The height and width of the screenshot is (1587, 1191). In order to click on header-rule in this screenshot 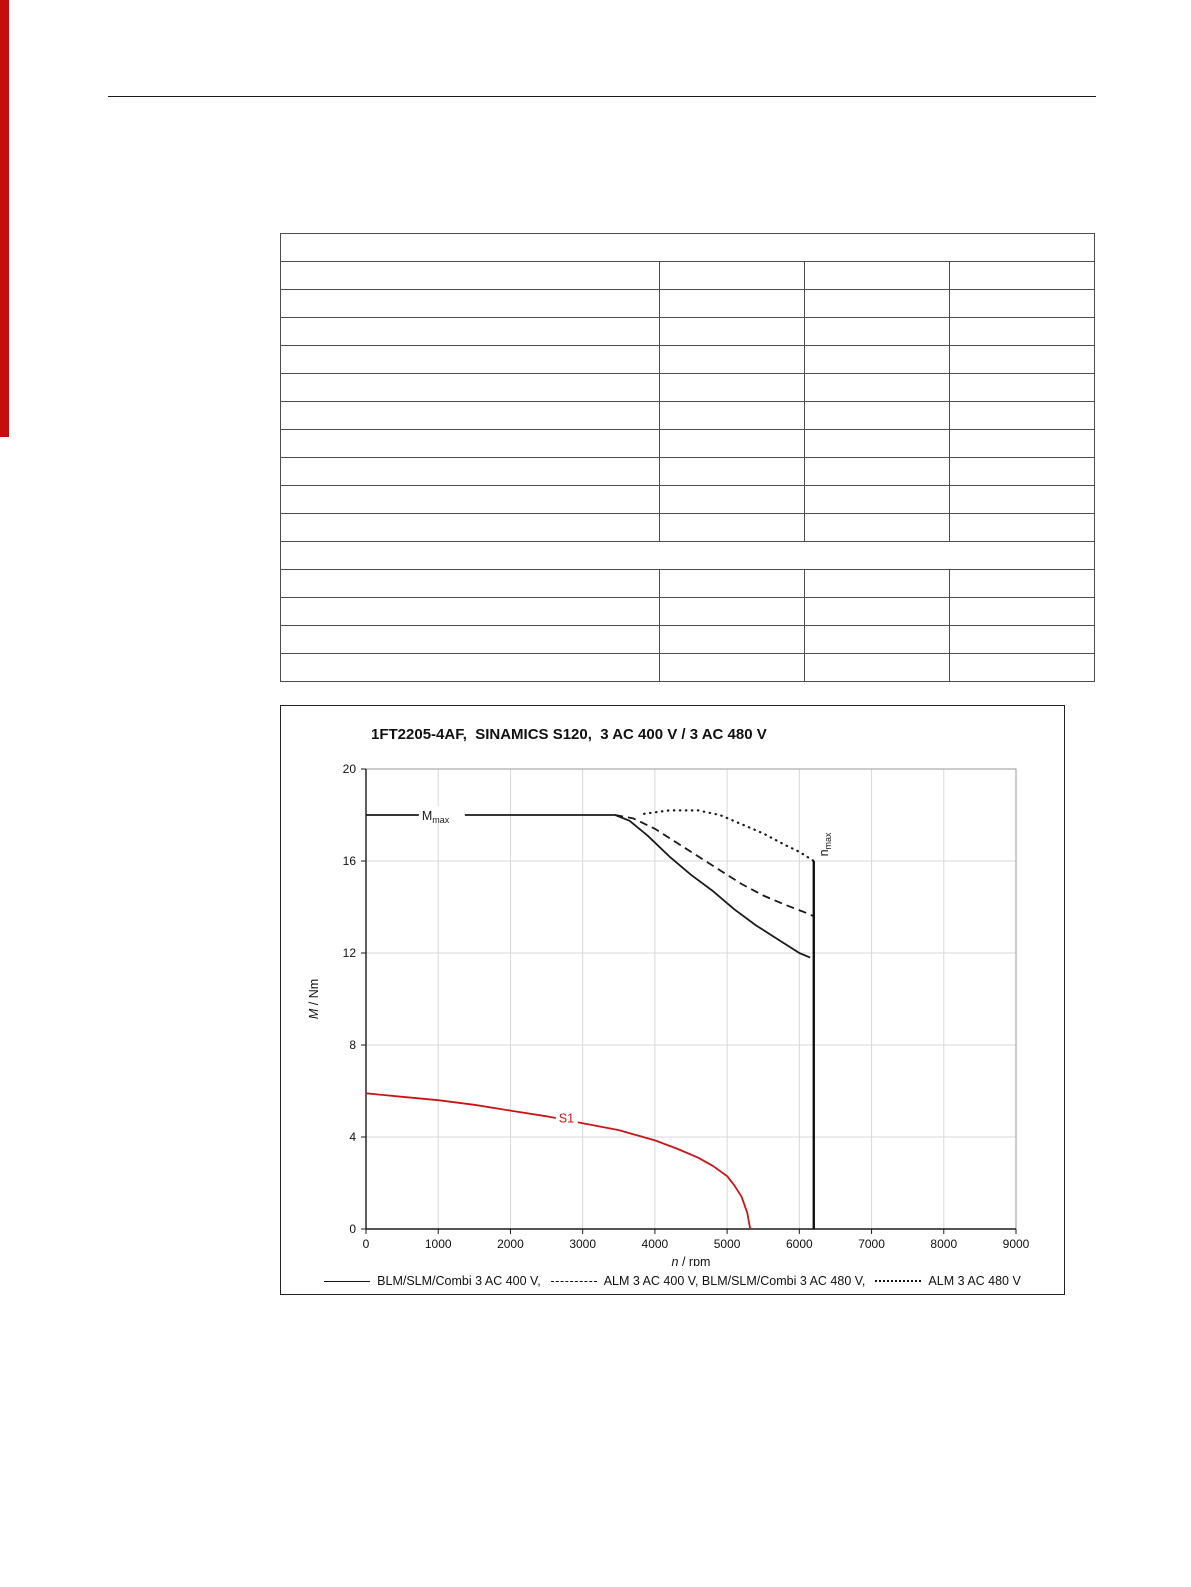, I will do `click(602, 96)`.